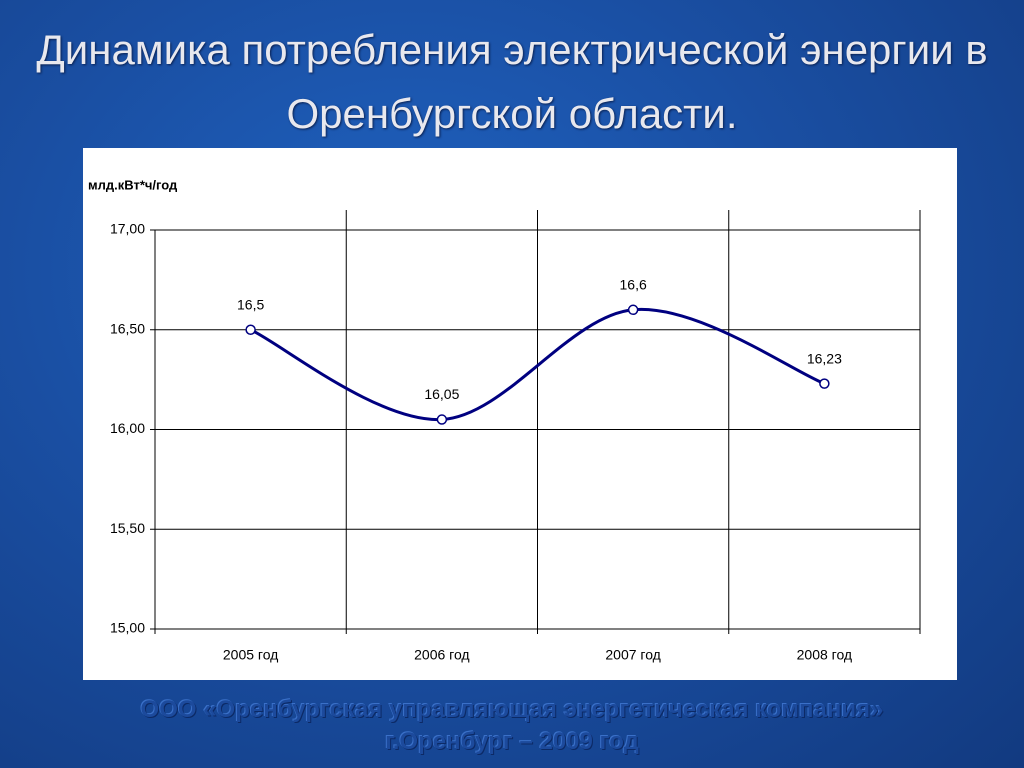  Describe the element at coordinates (537, 365) in the screenshot. I see `data-line` at that location.